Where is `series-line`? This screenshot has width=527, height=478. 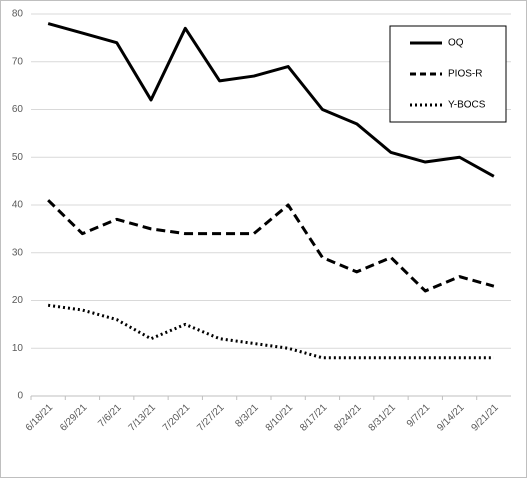
series-line is located at coordinates (270, 331).